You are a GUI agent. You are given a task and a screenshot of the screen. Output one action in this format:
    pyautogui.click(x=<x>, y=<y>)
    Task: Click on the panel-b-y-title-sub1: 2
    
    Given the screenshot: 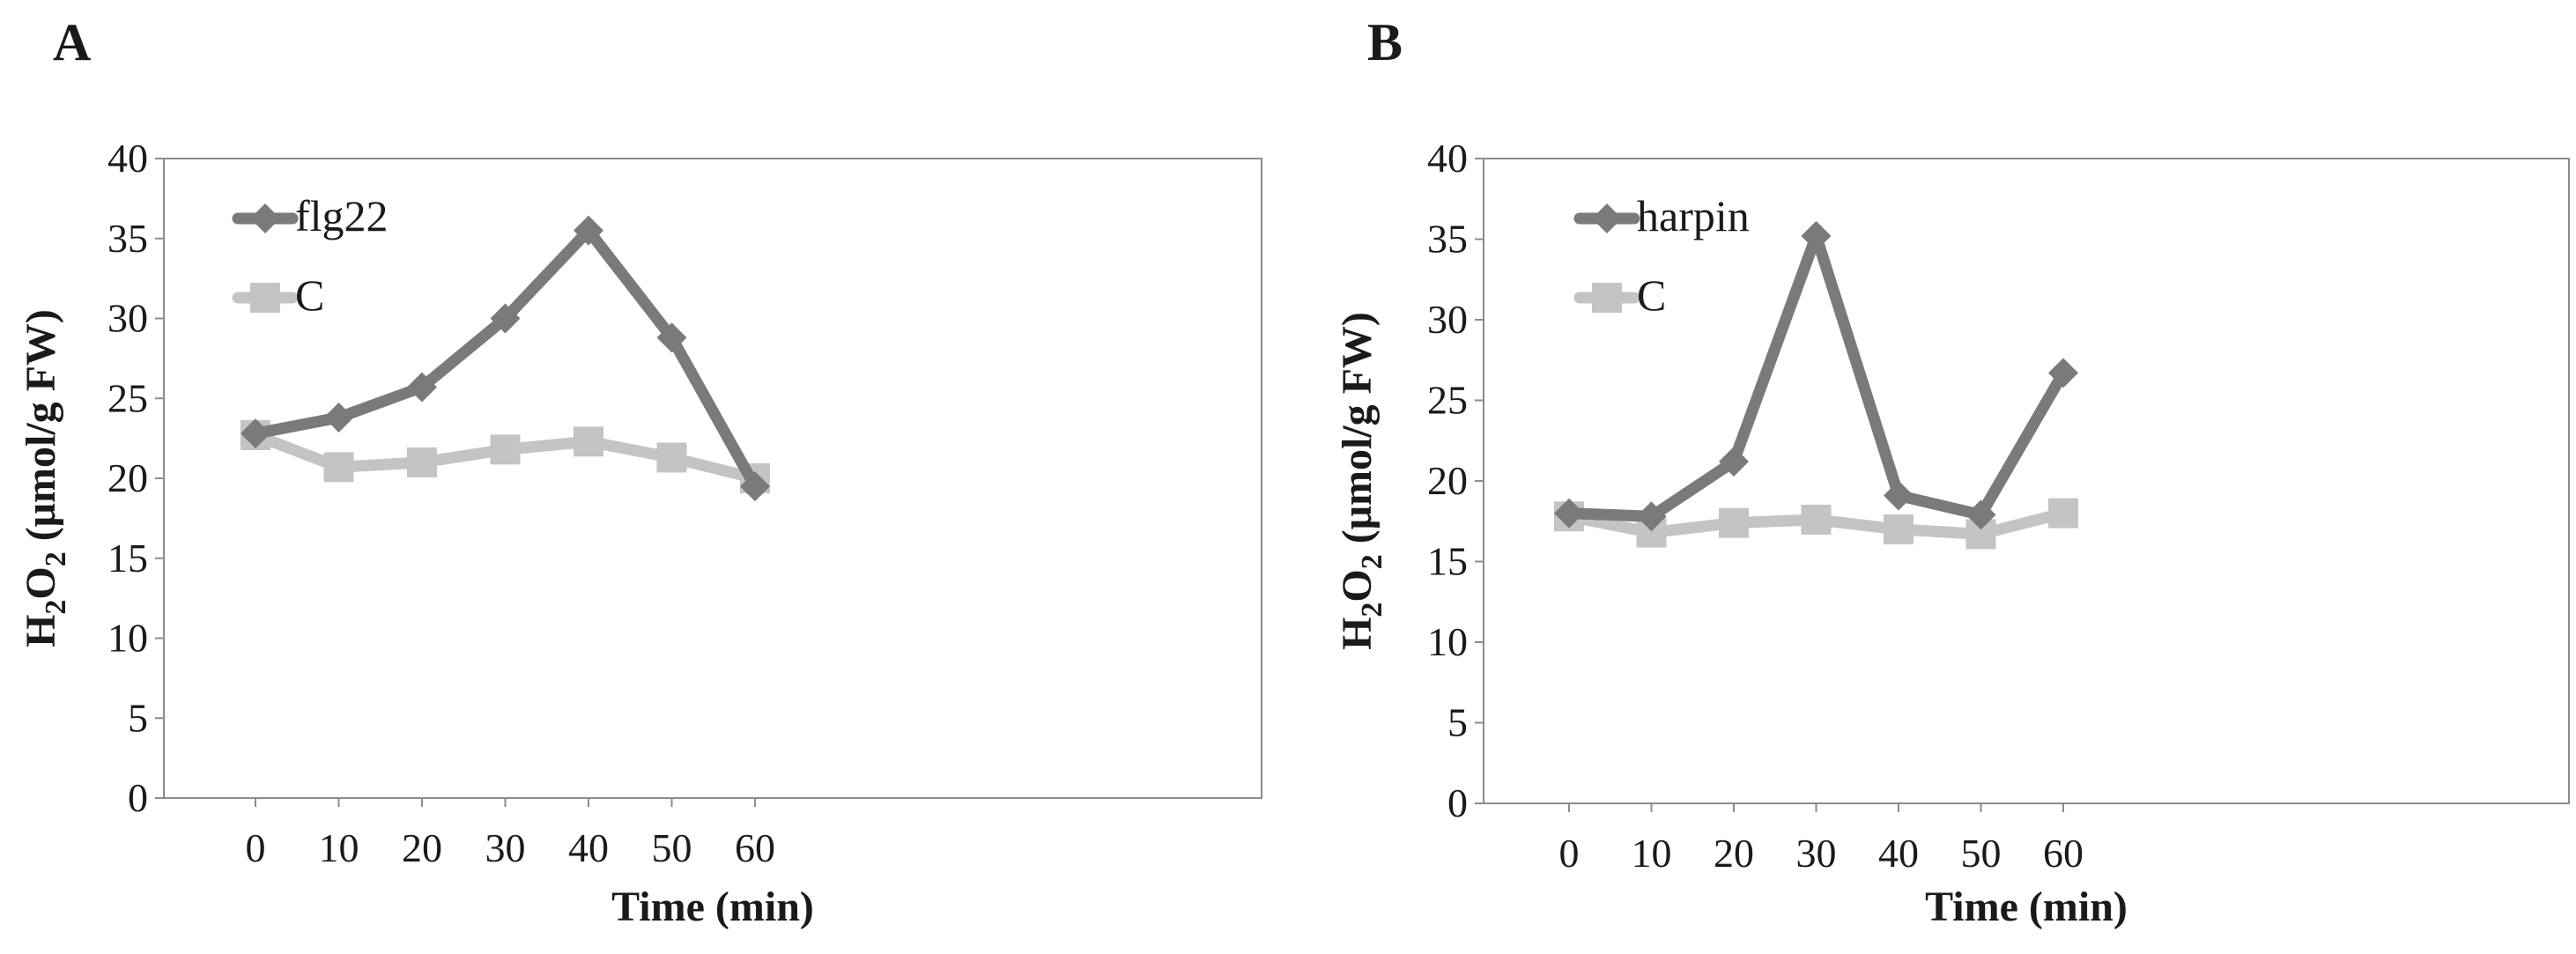 What is the action you would take?
    pyautogui.click(x=1372, y=611)
    